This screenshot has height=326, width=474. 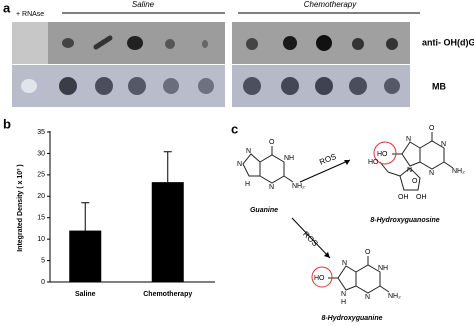 I want to click on y-tick-label: 15, so click(x=41, y=218).